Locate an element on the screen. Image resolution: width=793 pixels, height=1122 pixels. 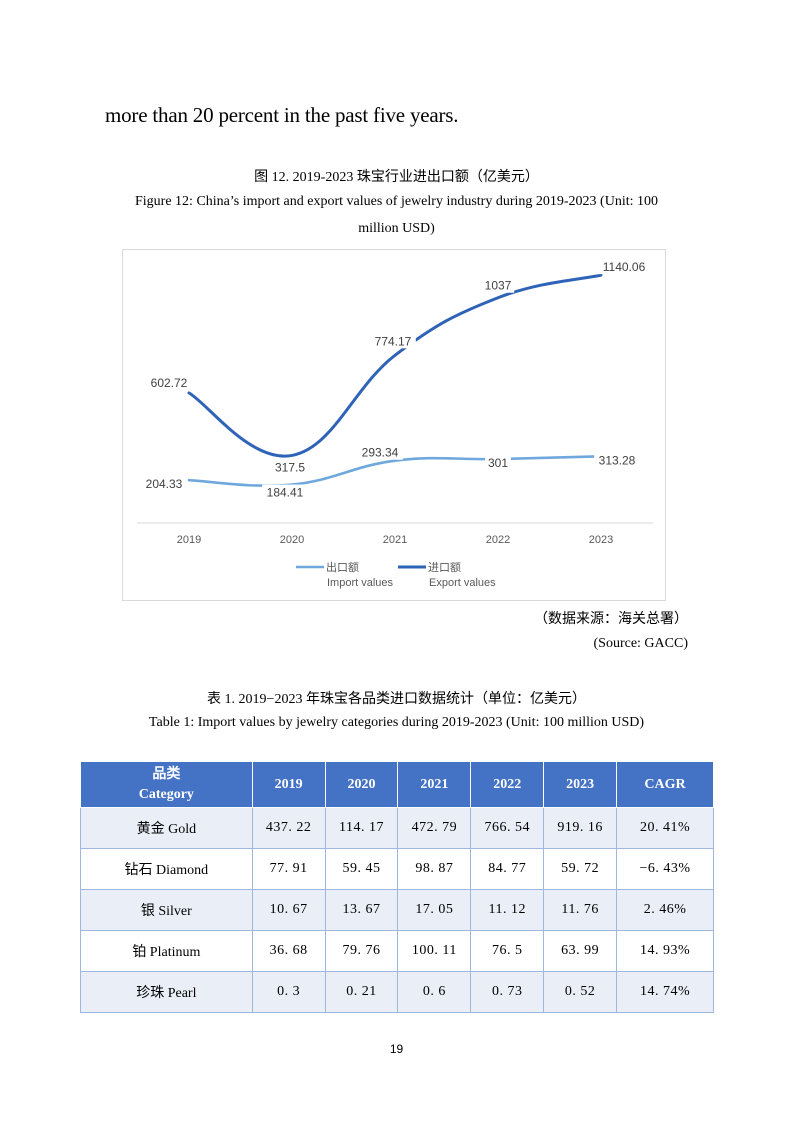
x-tick-label: 2021 is located at coordinates (395, 540).